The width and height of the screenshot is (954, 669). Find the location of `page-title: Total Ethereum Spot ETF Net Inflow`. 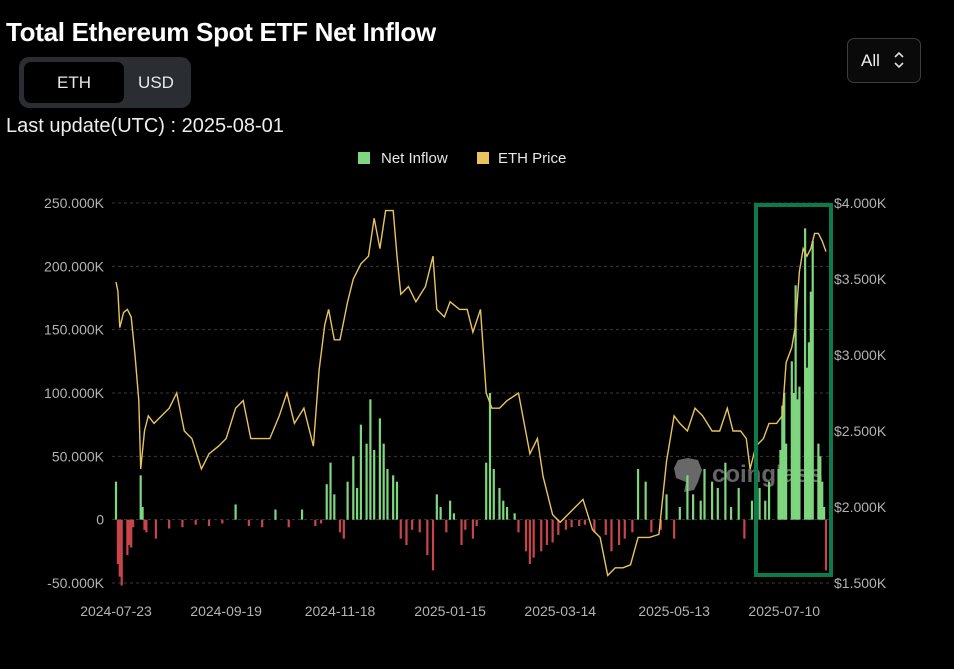

page-title: Total Ethereum Spot ETF Net Inflow is located at coordinates (221, 32).